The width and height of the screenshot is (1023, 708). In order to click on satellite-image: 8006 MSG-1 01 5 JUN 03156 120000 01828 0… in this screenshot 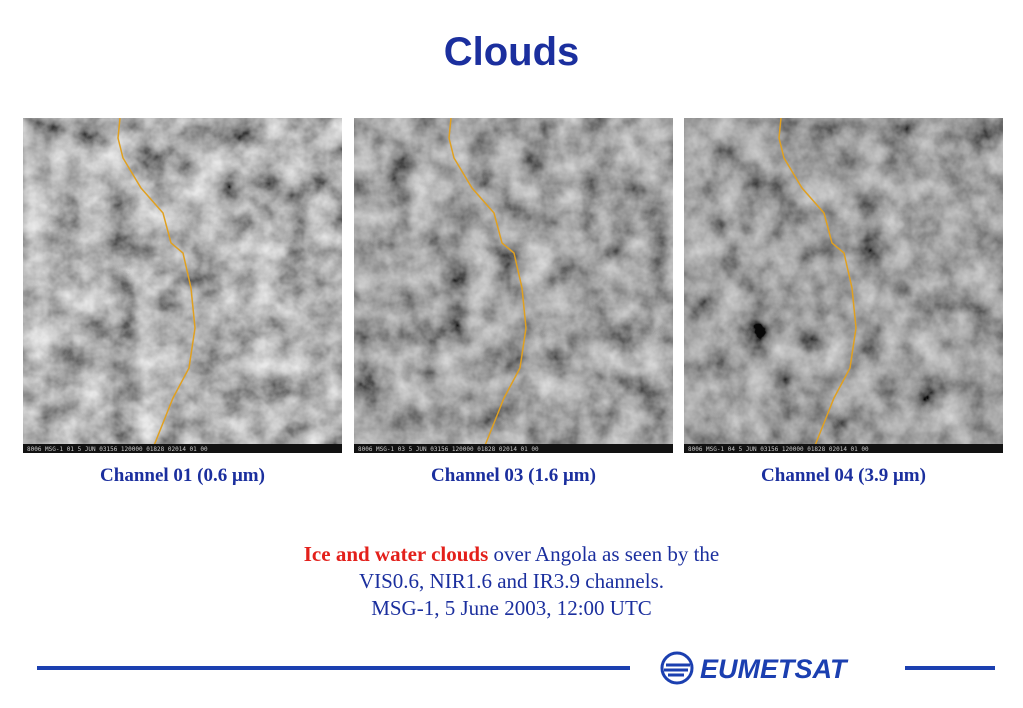, I will do `click(182, 285)`.